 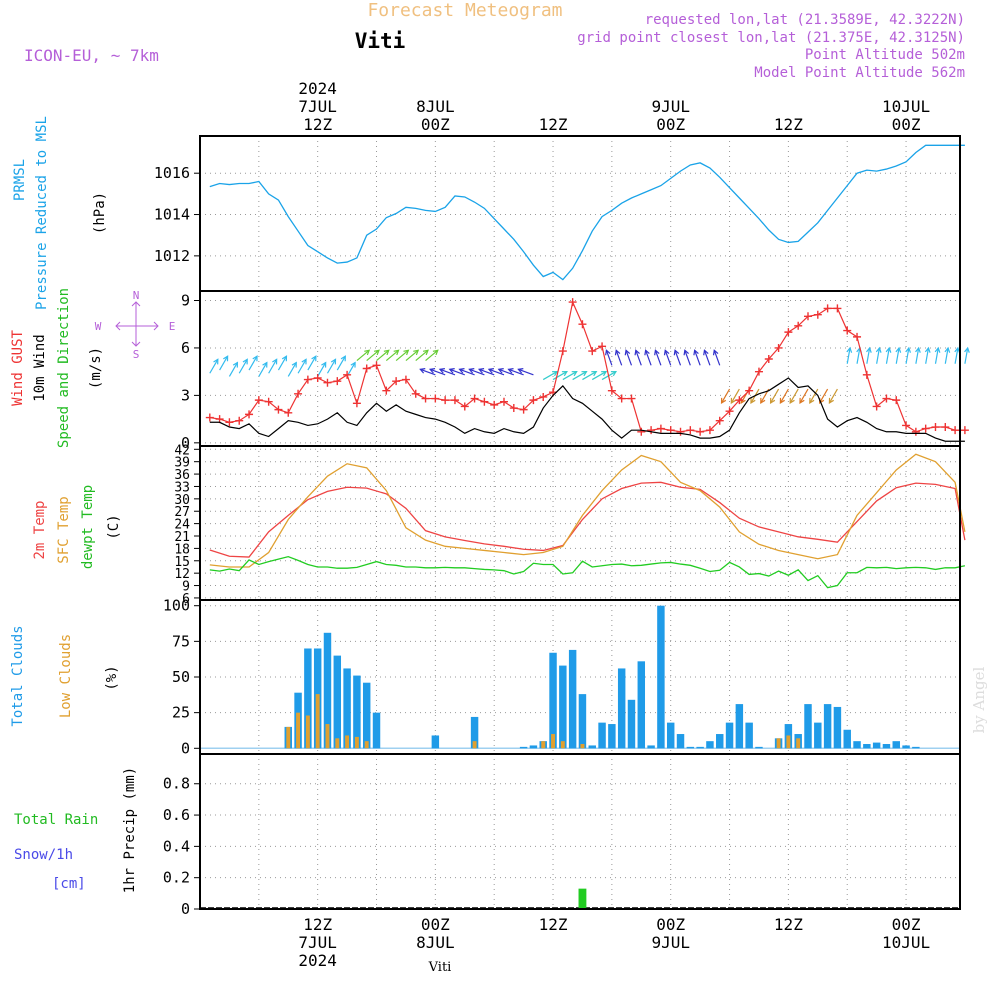 I want to click on y-tick-label: 27, so click(x=182, y=512).